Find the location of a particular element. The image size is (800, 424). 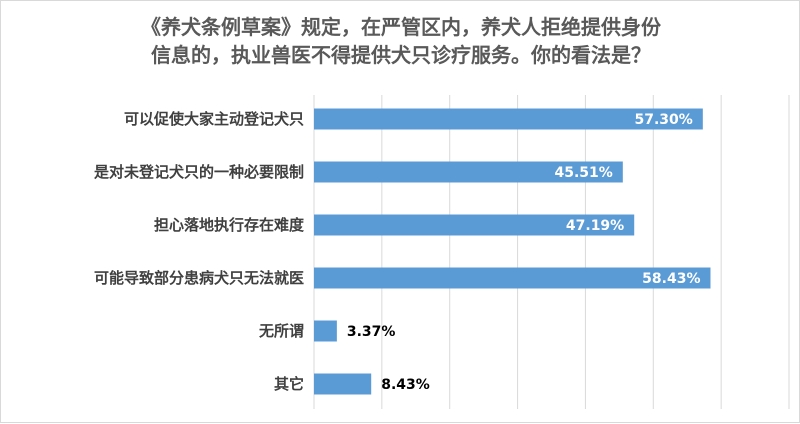

category-label: 其它 is located at coordinates (289, 384).